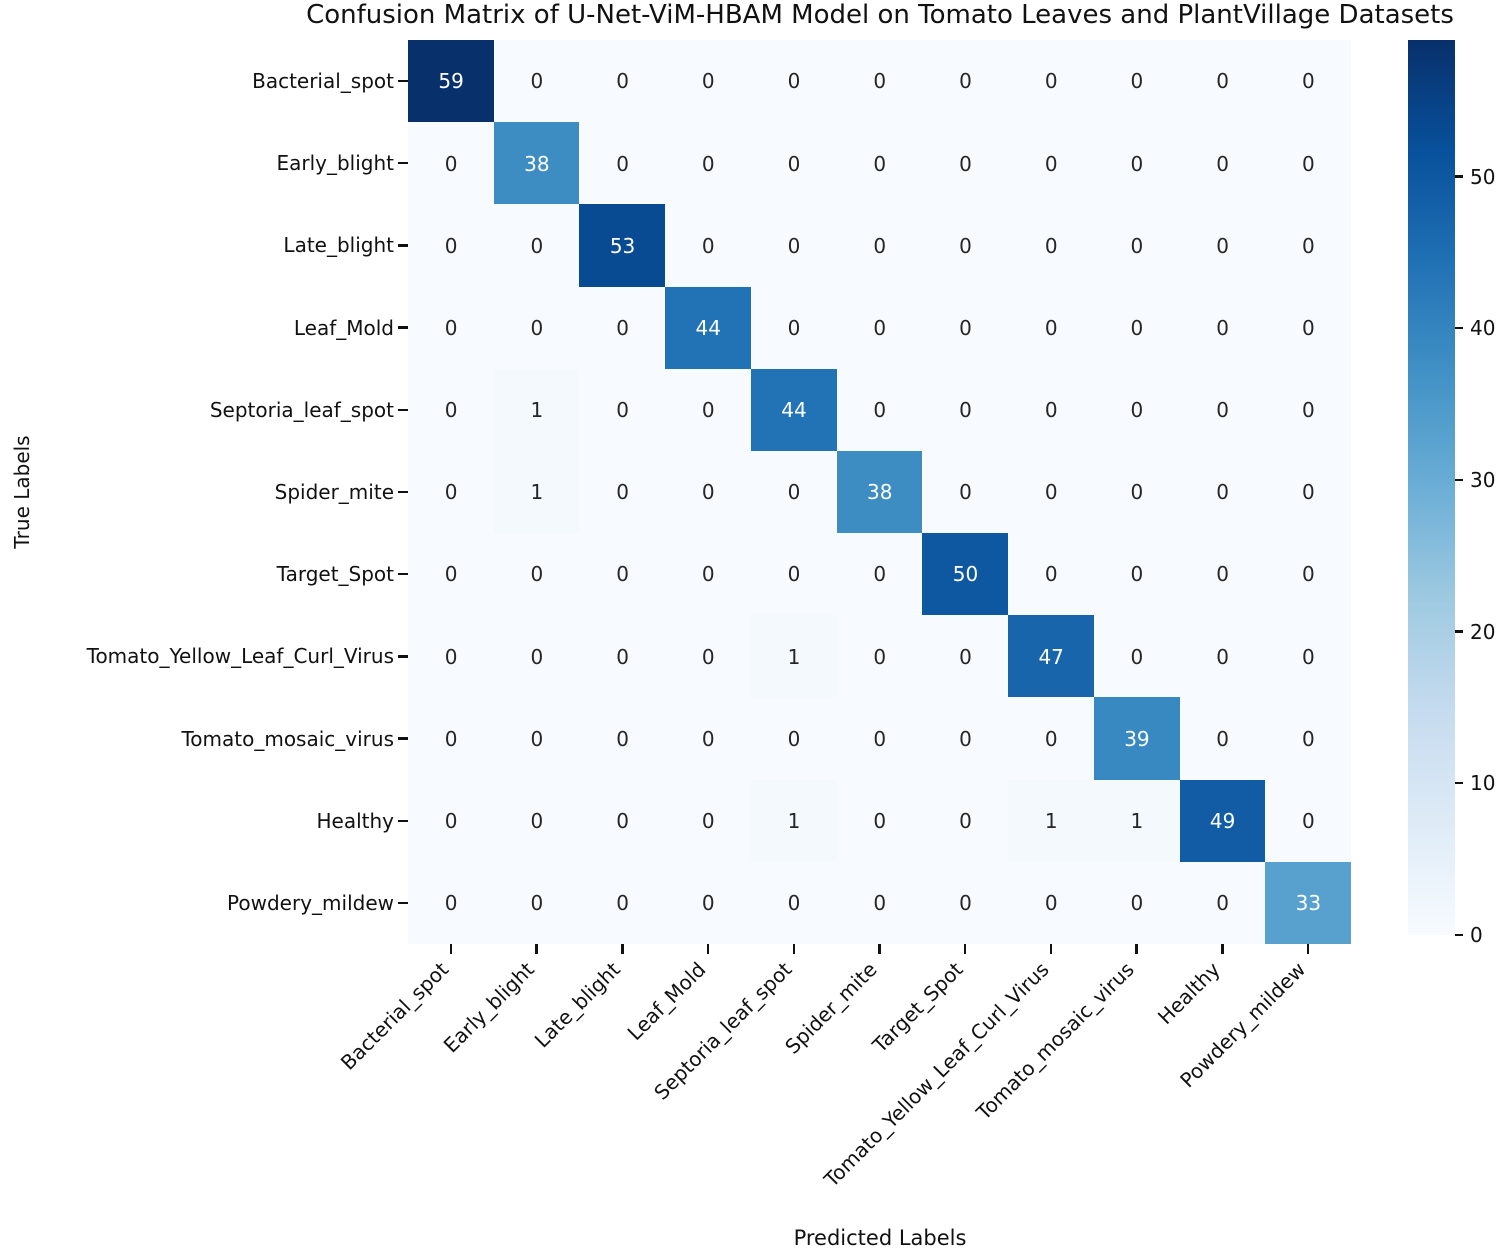  What do you see at coordinates (1055, 1041) in the screenshot?
I see `x-tick-label: Tomato_mosaic_virus` at bounding box center [1055, 1041].